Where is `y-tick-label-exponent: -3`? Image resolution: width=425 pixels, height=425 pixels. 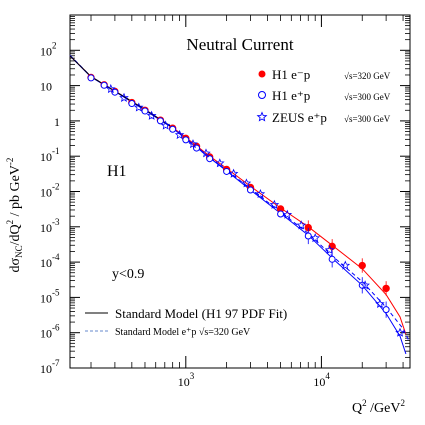
y-tick-label-exponent: -3 is located at coordinates (56, 222).